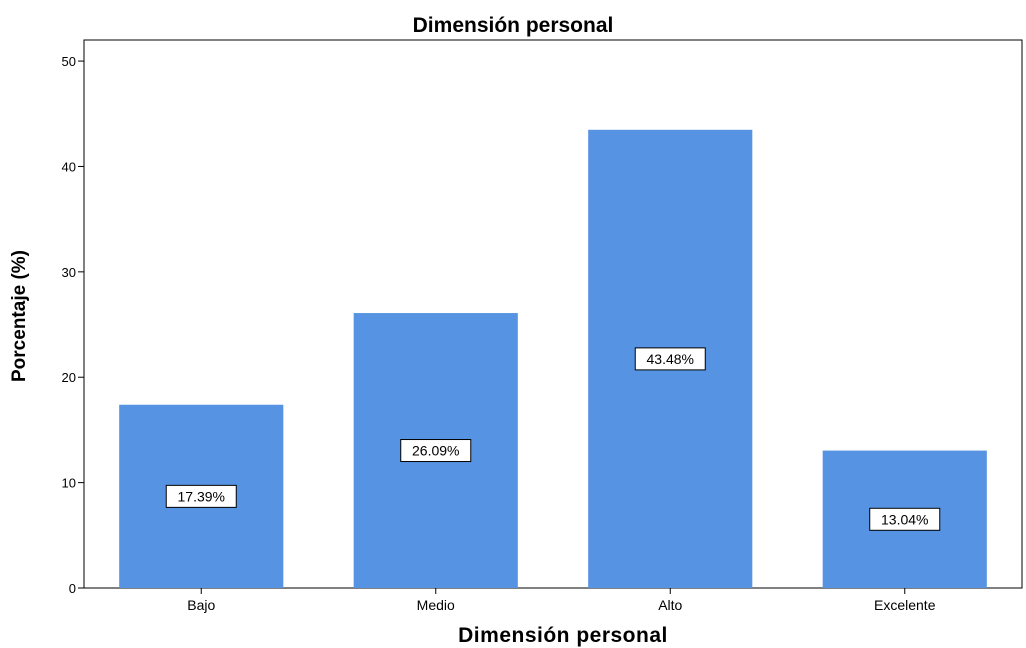  Describe the element at coordinates (905, 605) in the screenshot. I see `x-tick-label: Excelente` at that location.